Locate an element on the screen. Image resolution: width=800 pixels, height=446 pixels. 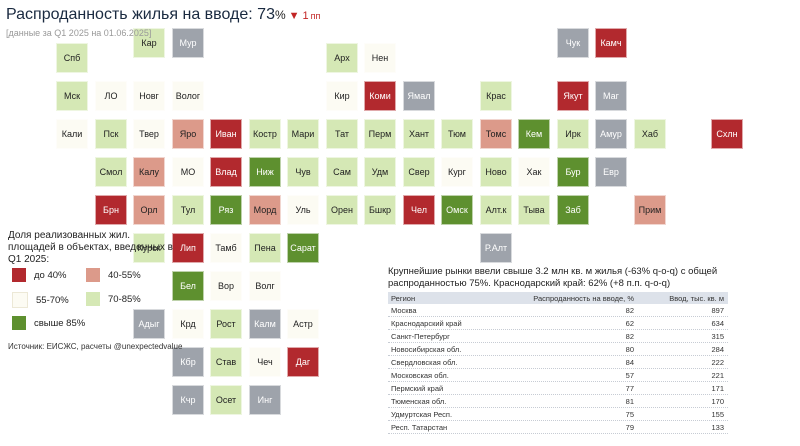
region-tile: Евр is located at coordinates (611, 172).